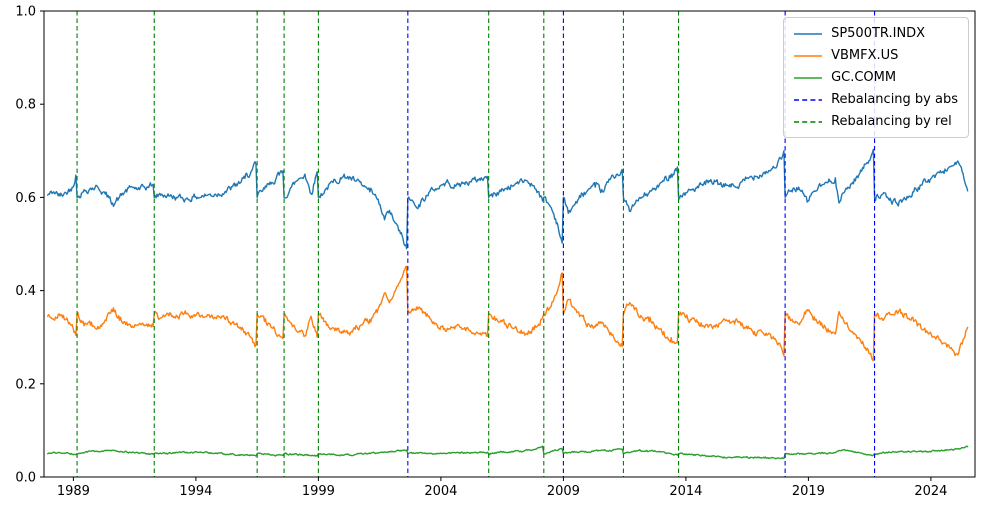 Image resolution: width=981 pixels, height=511 pixels. What do you see at coordinates (808, 99) in the screenshot?
I see `legend-line-sample-rebal-abs` at bounding box center [808, 99].